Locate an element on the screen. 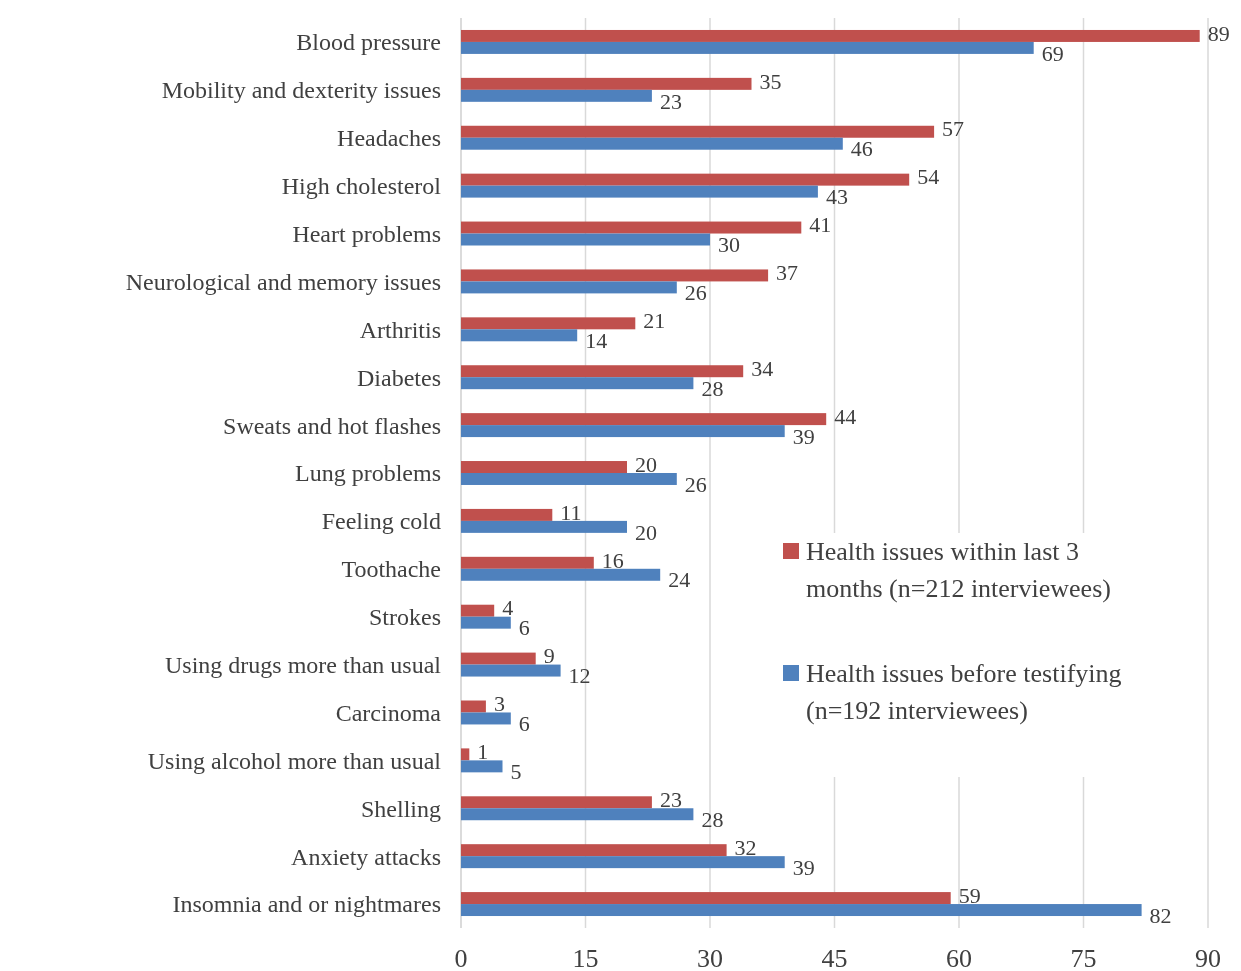 The image size is (1241, 971). data-label: 11 is located at coordinates (571, 512).